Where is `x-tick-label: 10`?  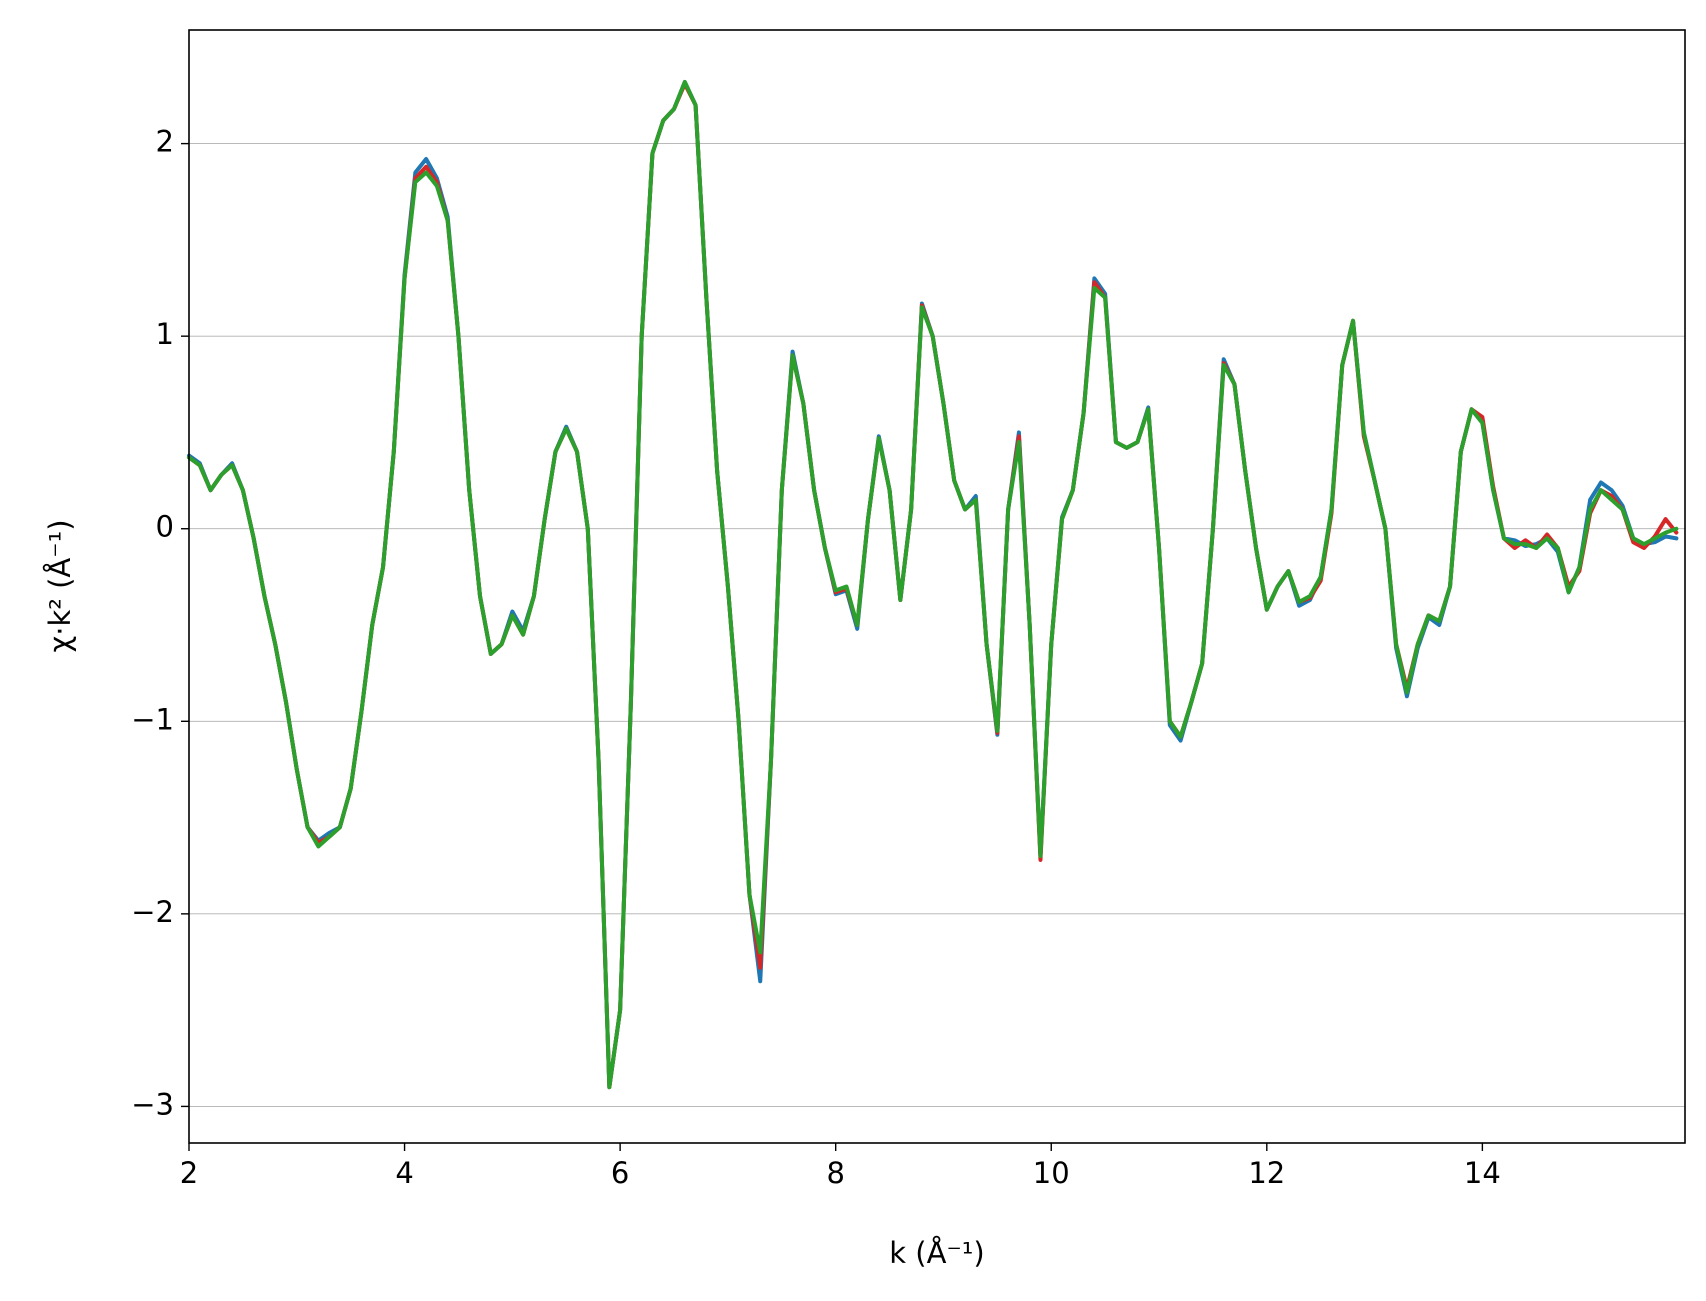 x-tick-label: 10 is located at coordinates (1051, 1173).